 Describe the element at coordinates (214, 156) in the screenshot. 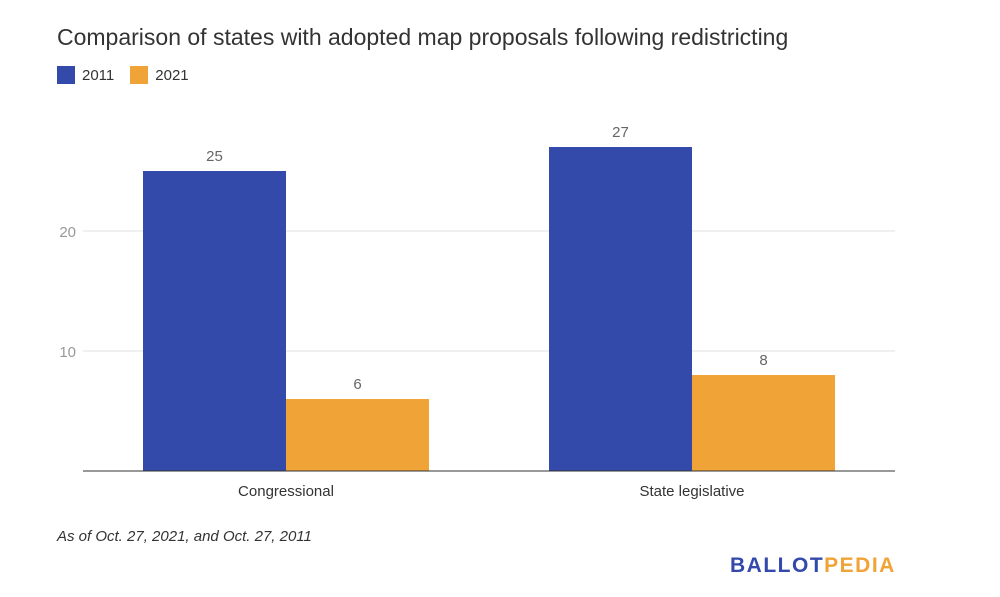

I see `data-label-2011-0: 25` at that location.